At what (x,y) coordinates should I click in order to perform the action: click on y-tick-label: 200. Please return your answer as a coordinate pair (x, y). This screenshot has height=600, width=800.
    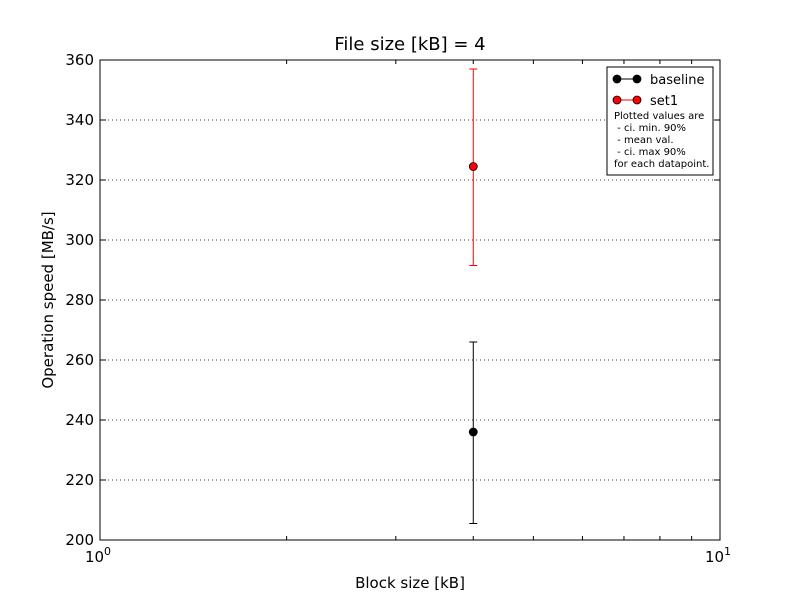
    Looking at the image, I should click on (79, 540).